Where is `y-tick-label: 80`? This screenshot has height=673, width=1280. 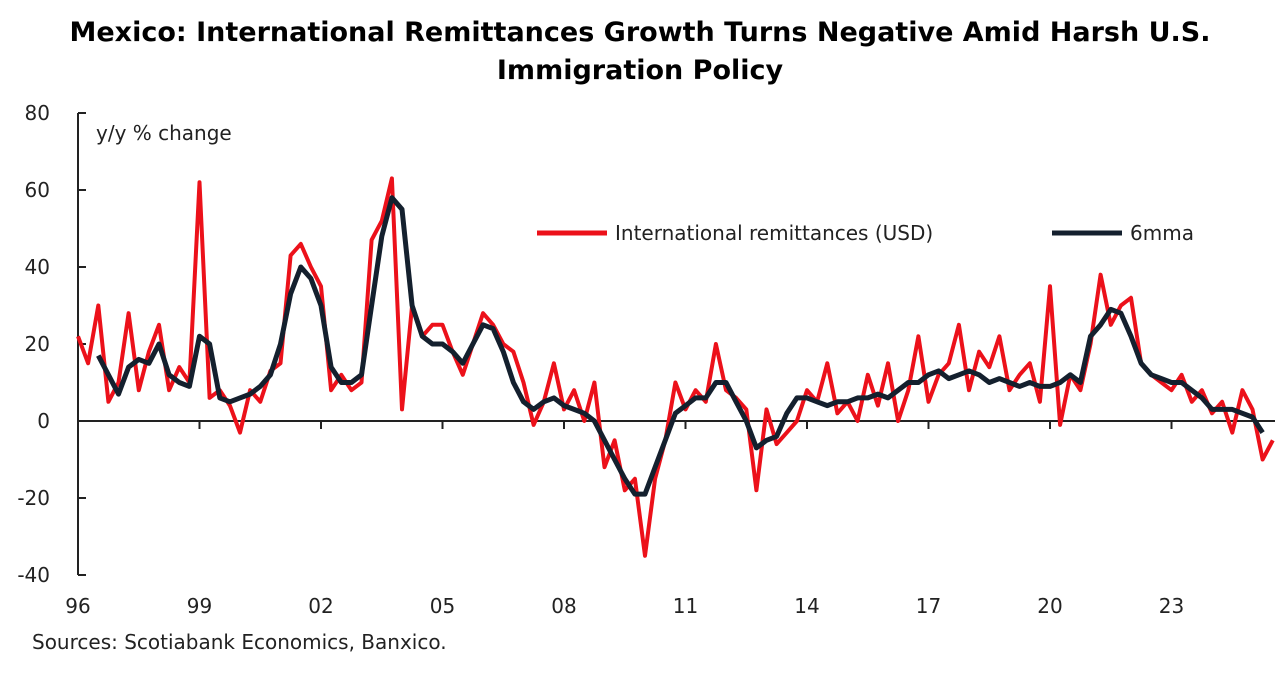
y-tick-label: 80 is located at coordinates (37, 113).